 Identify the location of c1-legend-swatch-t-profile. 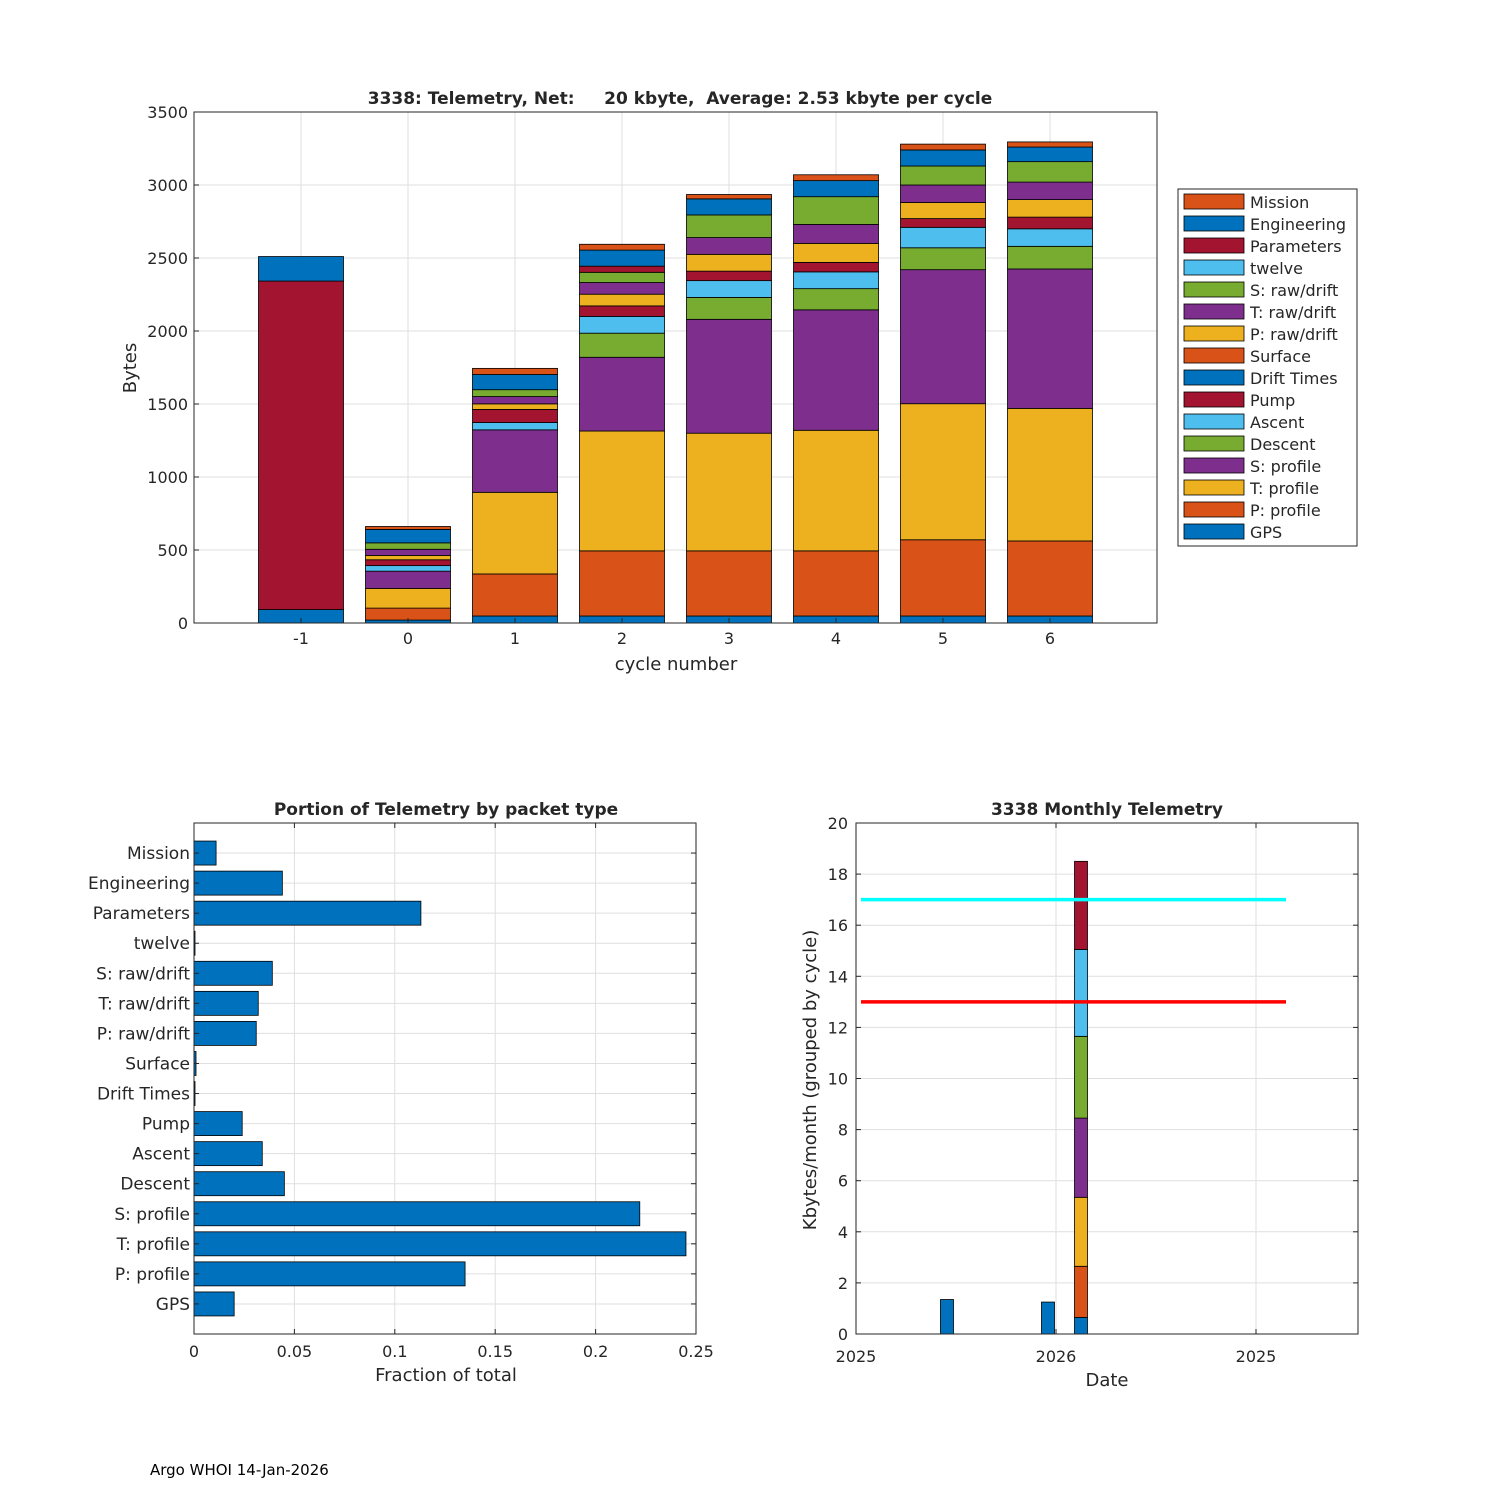
(1214, 487).